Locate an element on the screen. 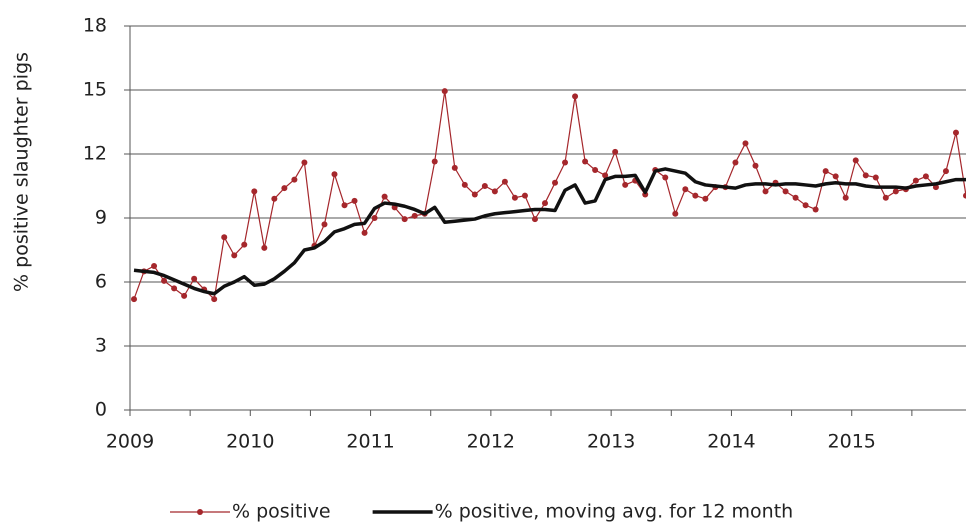 This screenshot has width=966, height=524. x-tick-label: 2013 is located at coordinates (611, 442).